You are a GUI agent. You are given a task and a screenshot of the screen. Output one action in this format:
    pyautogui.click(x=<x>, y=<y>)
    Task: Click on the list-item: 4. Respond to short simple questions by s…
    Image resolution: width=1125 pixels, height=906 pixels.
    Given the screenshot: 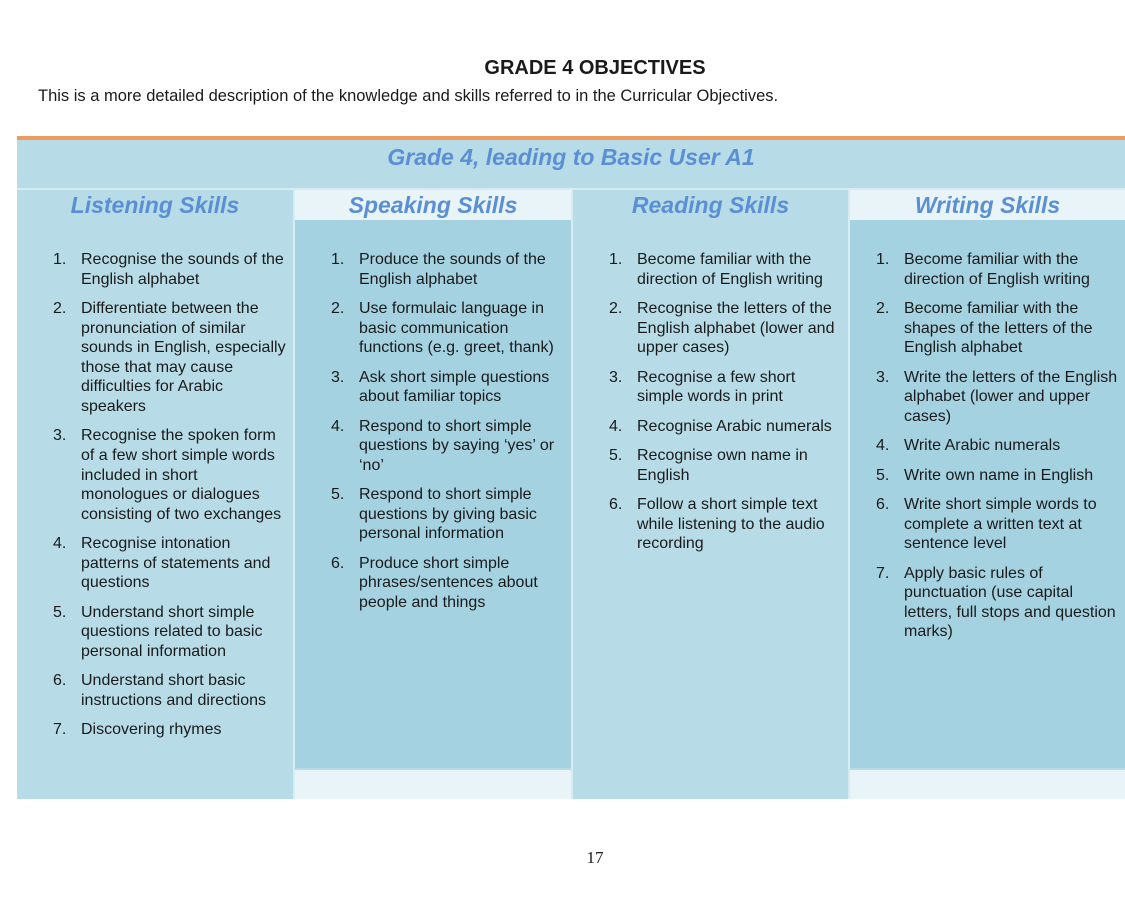 What is the action you would take?
    pyautogui.click(x=448, y=446)
    